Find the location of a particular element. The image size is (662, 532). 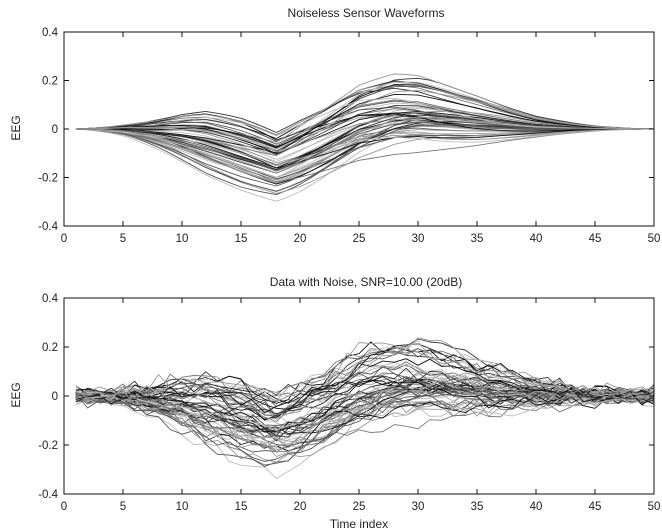

chart-title: Data with Noise, SNR=10.00 (20dB) is located at coordinates (366, 282).